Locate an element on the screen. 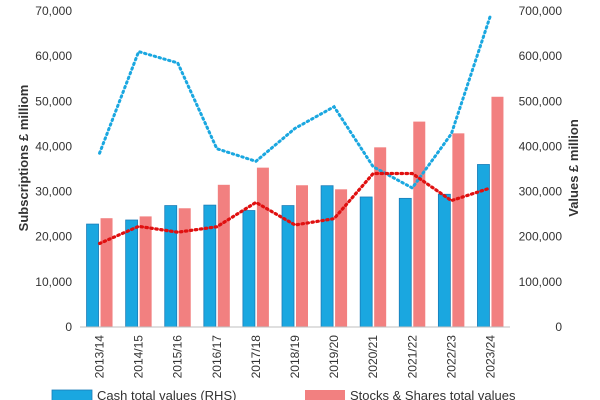 Image resolution: width=600 pixels, height=400 pixels. y-right-tick-label: 400,000 is located at coordinates (541, 146).